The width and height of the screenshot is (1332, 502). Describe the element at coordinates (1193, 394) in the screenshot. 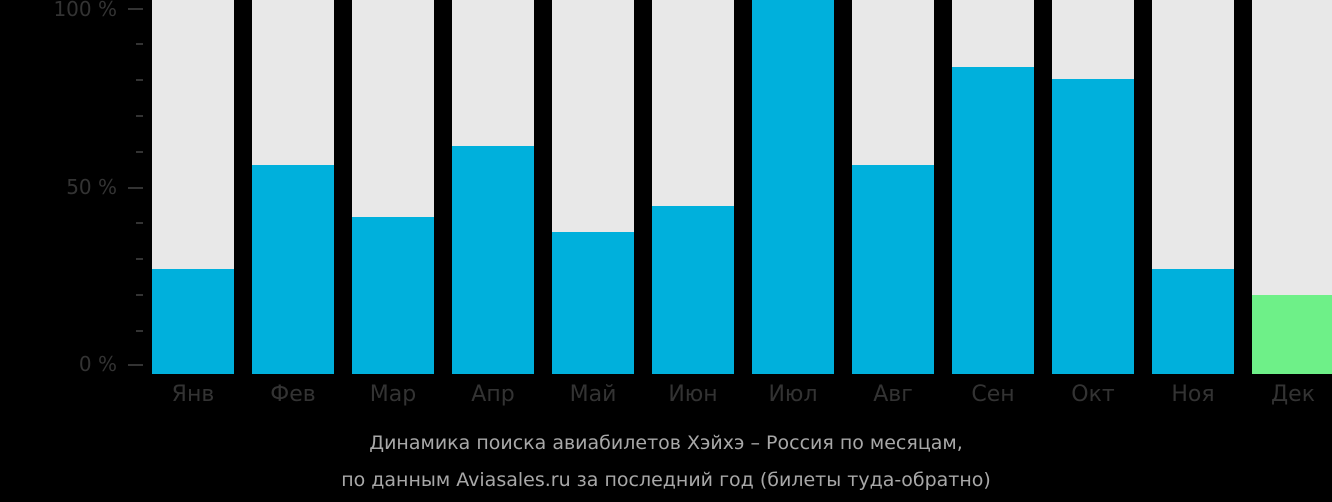

I see `x-label: Ноя` at that location.